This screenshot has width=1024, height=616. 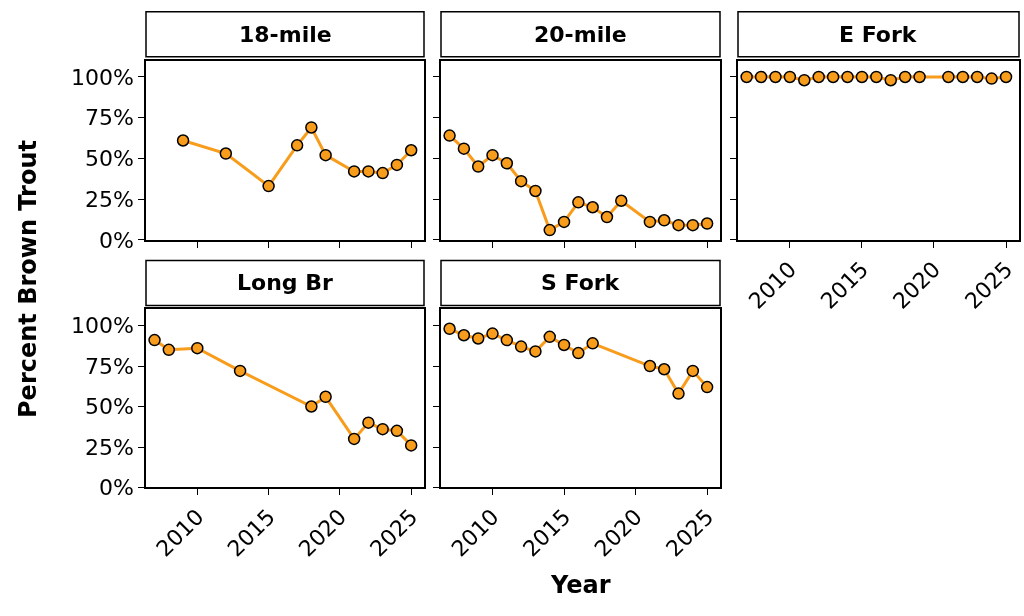 I want to click on chart-title: 18-mile, so click(x=285, y=34).